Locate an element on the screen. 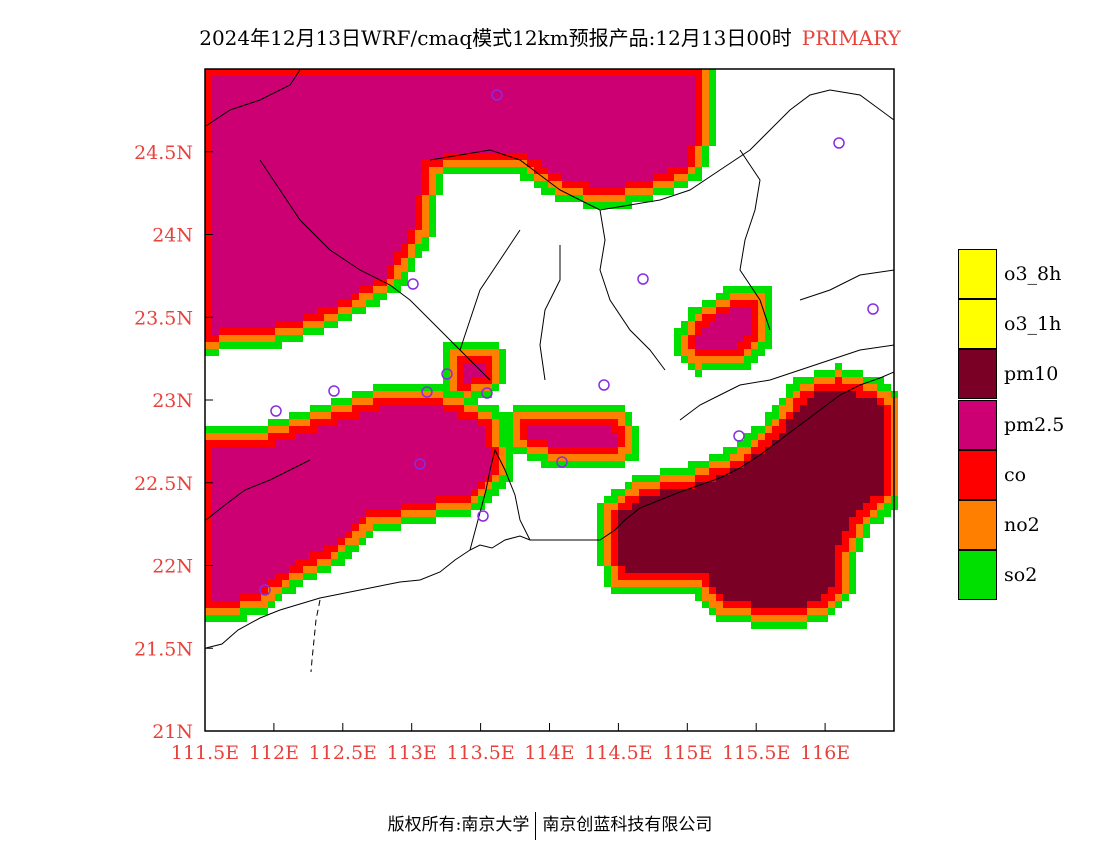 The width and height of the screenshot is (1100, 850). y-tick-label: 23N is located at coordinates (172, 401).